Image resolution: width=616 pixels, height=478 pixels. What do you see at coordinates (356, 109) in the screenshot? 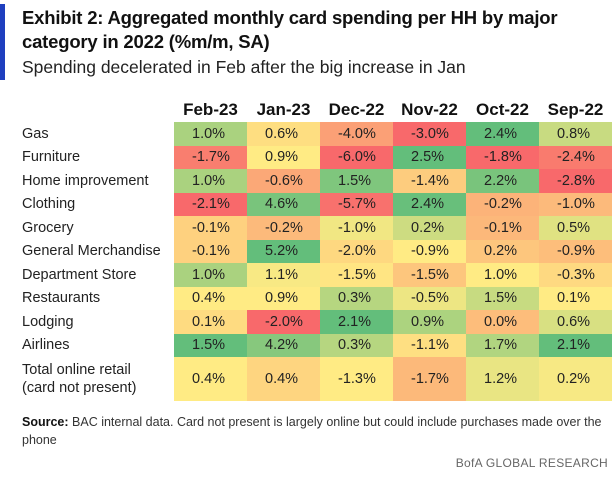
I see `column-header: Dec-22` at bounding box center [356, 109].